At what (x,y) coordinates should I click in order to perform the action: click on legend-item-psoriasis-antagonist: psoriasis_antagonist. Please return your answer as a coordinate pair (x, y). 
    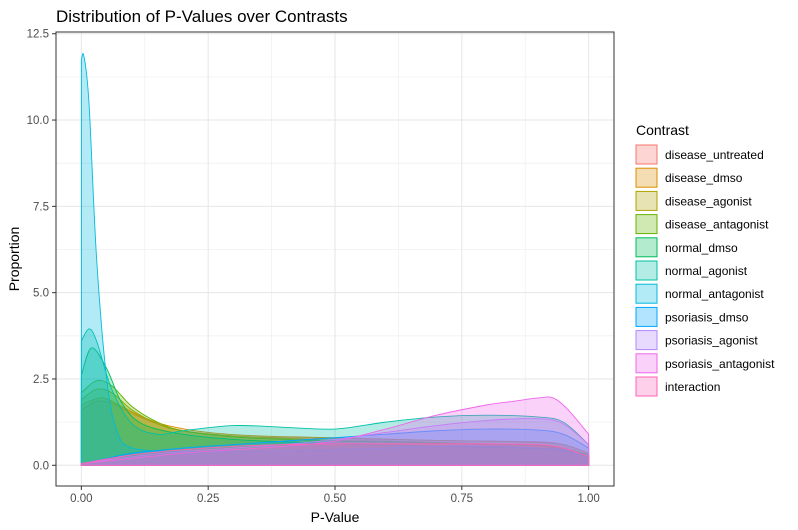
    Looking at the image, I should click on (705, 363).